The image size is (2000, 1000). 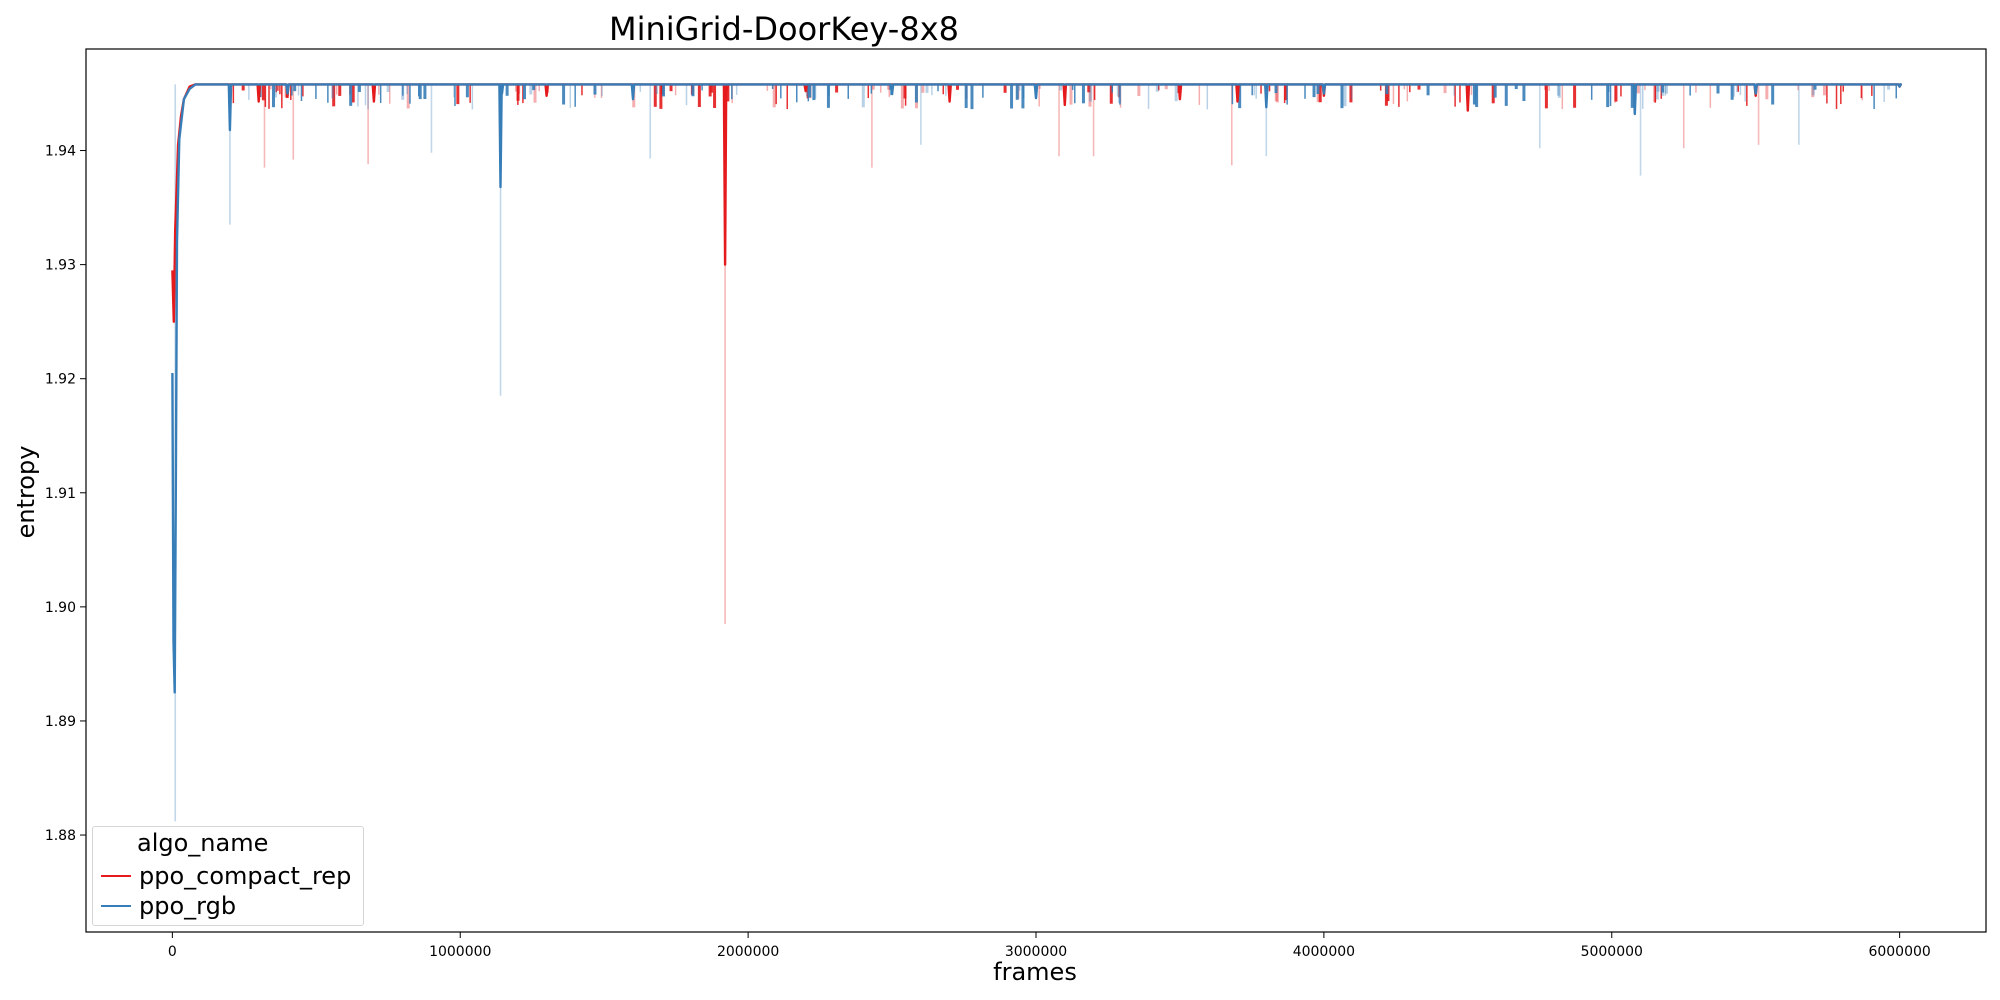 I want to click on x-tick-label: 0, so click(x=172, y=952).